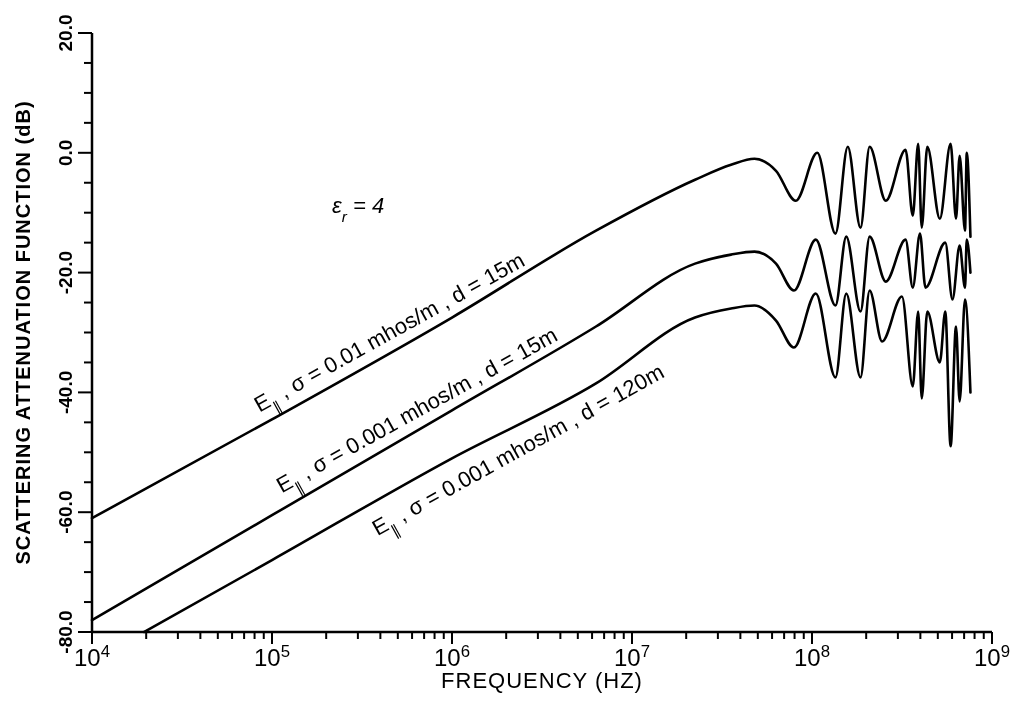 The height and width of the screenshot is (704, 1024). I want to click on y-tick-label: 0.0, so click(65, 153).